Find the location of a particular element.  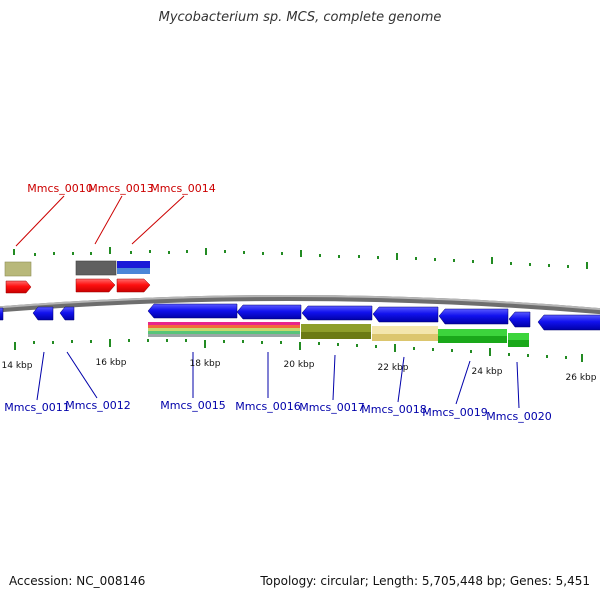

gene-label-mmcs-0016: Mmcs_0016 is located at coordinates (267, 406).